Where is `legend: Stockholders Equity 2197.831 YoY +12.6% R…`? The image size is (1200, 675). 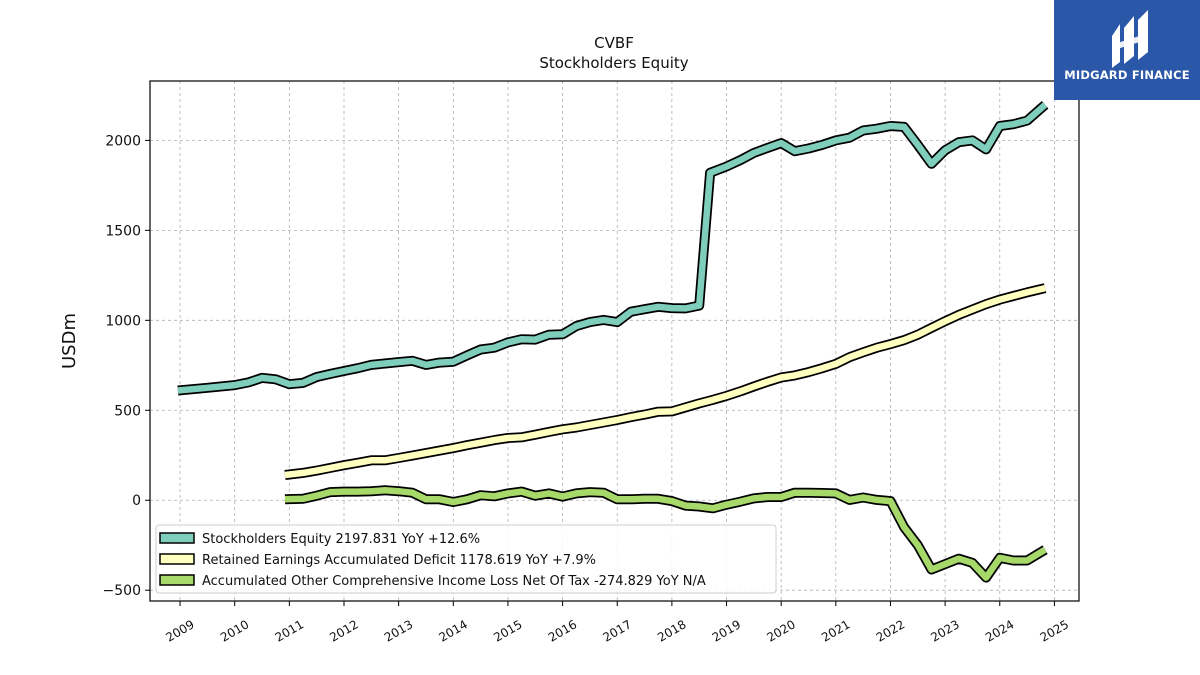
legend: Stockholders Equity 2197.831 YoY +12.6% R… is located at coordinates (466, 559).